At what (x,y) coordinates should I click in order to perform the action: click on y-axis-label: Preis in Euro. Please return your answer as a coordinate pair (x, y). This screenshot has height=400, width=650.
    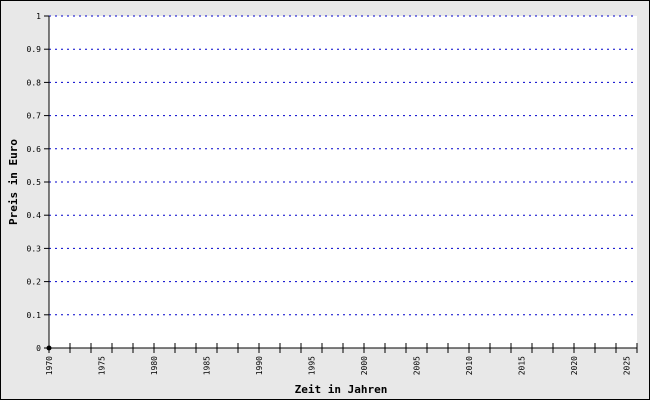
    Looking at the image, I should click on (13, 182).